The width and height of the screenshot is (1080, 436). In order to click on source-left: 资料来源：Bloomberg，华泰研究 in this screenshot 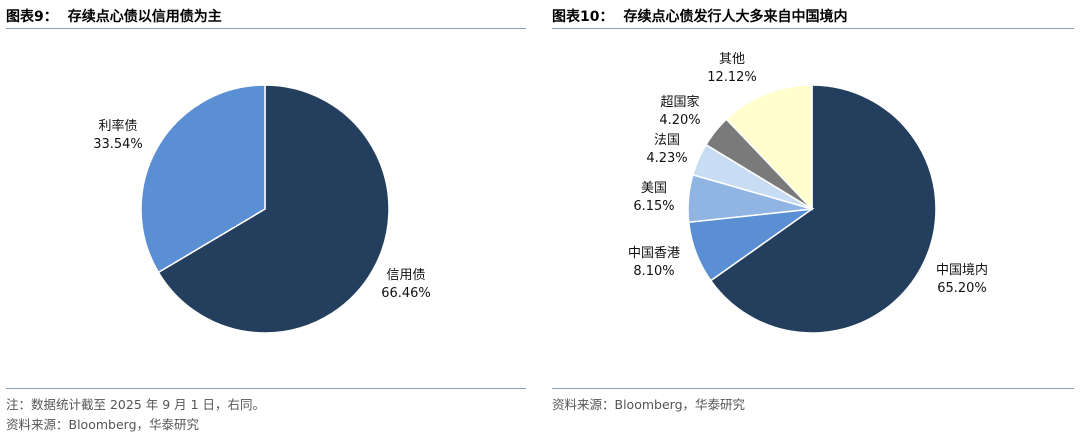, I will do `click(102, 424)`.